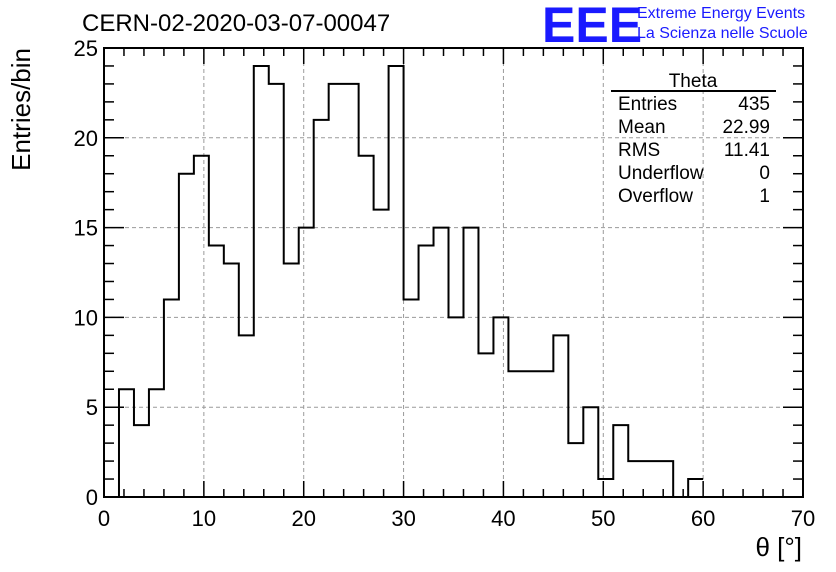 This screenshot has height=572, width=836. What do you see at coordinates (92, 497) in the screenshot?
I see `y-tick-label: 0` at bounding box center [92, 497].